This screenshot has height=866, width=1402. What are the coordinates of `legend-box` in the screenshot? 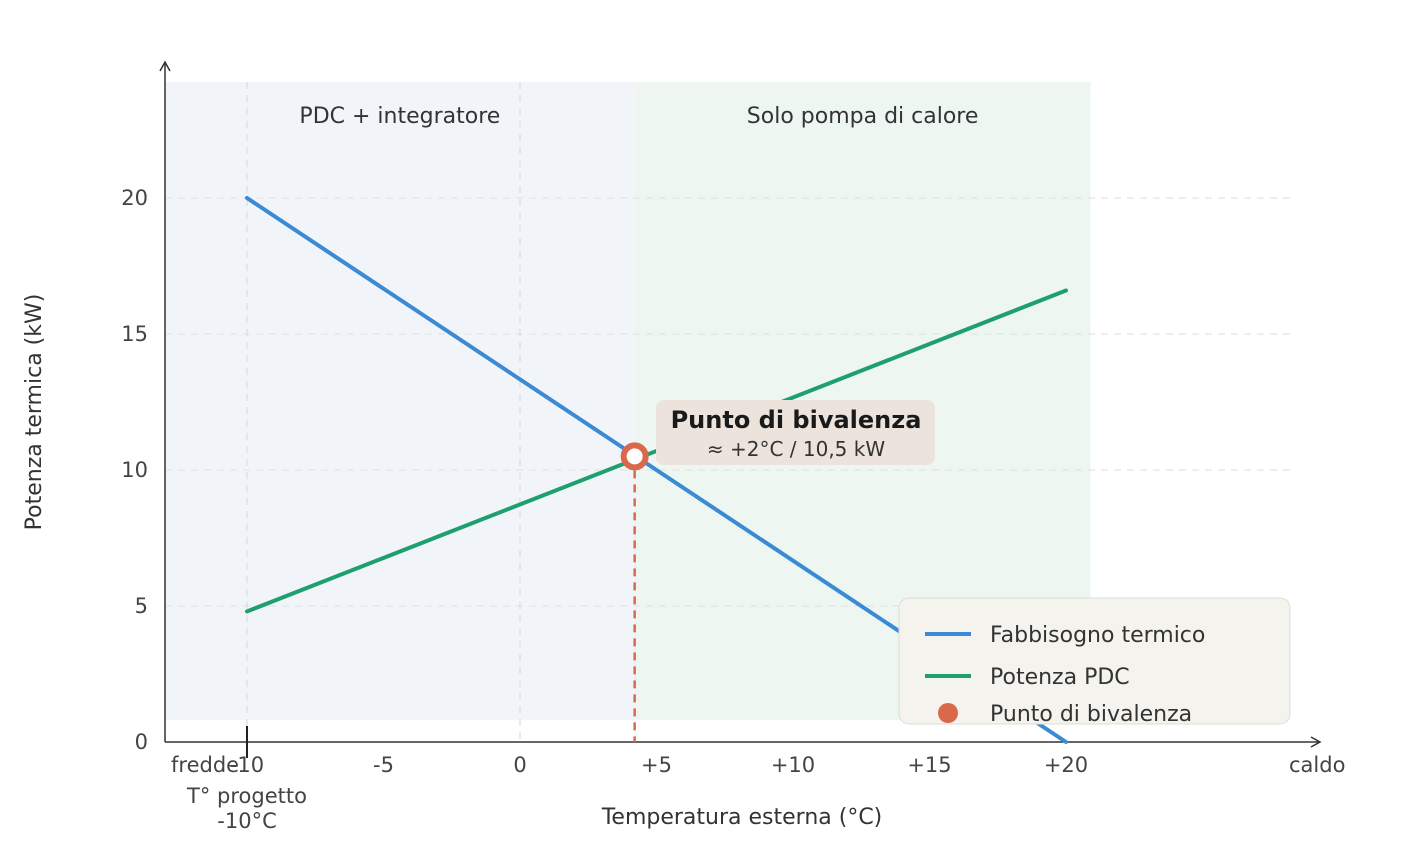 It's located at (1094, 661).